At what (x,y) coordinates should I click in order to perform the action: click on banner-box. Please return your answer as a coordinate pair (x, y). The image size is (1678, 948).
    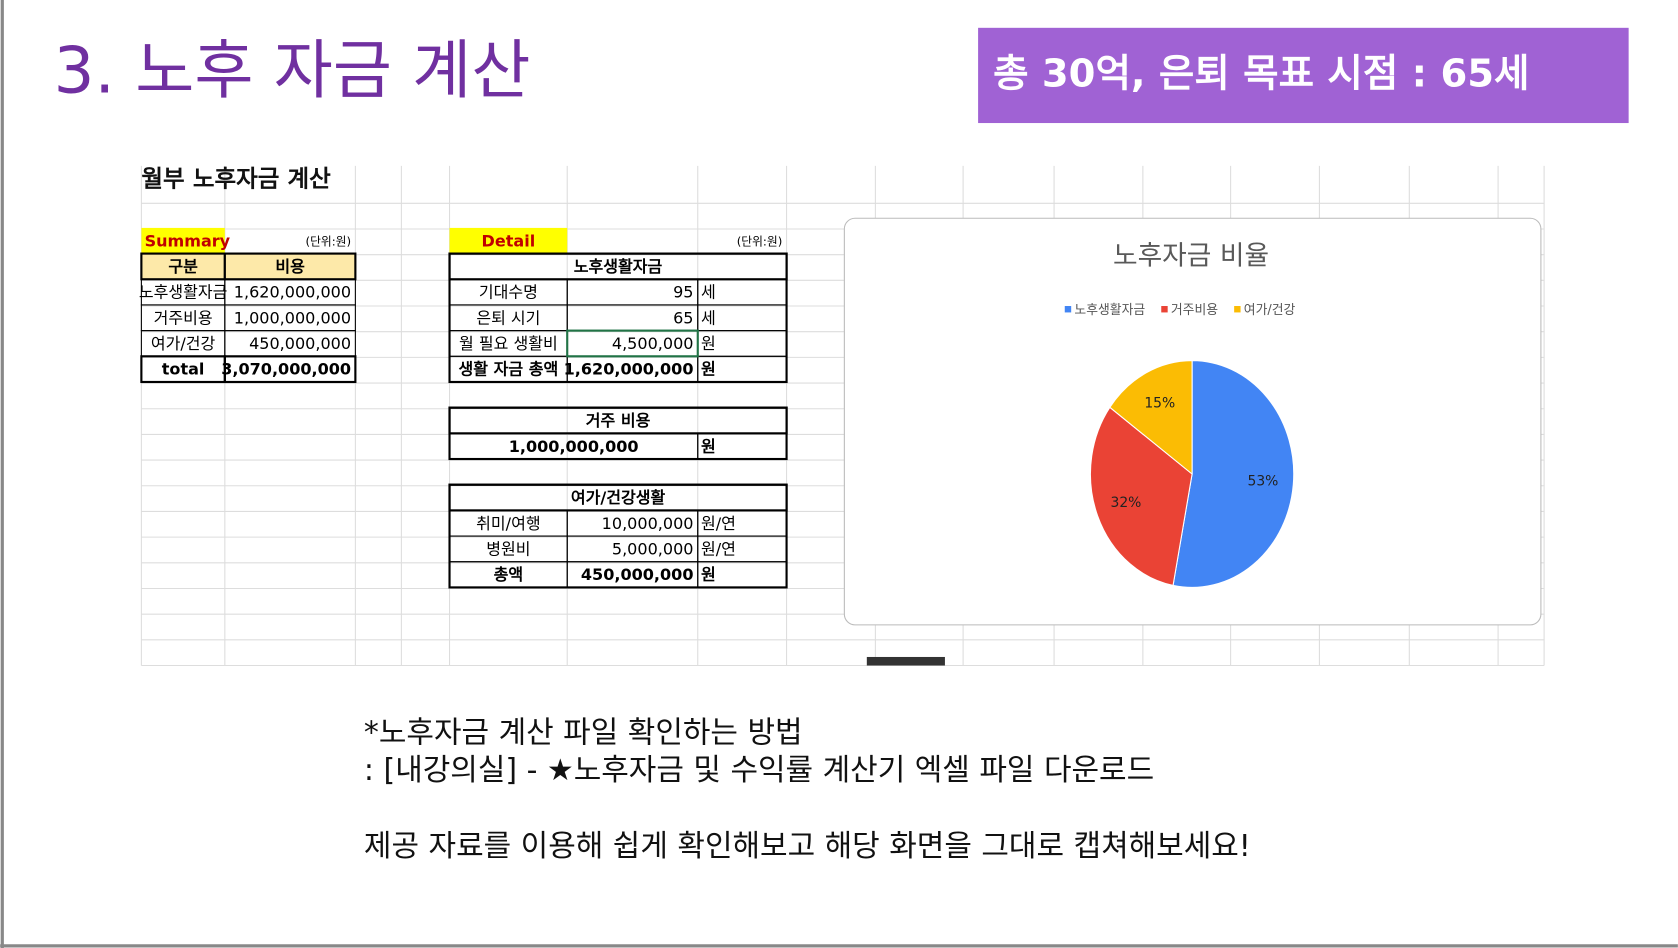
    Looking at the image, I should click on (1303, 75).